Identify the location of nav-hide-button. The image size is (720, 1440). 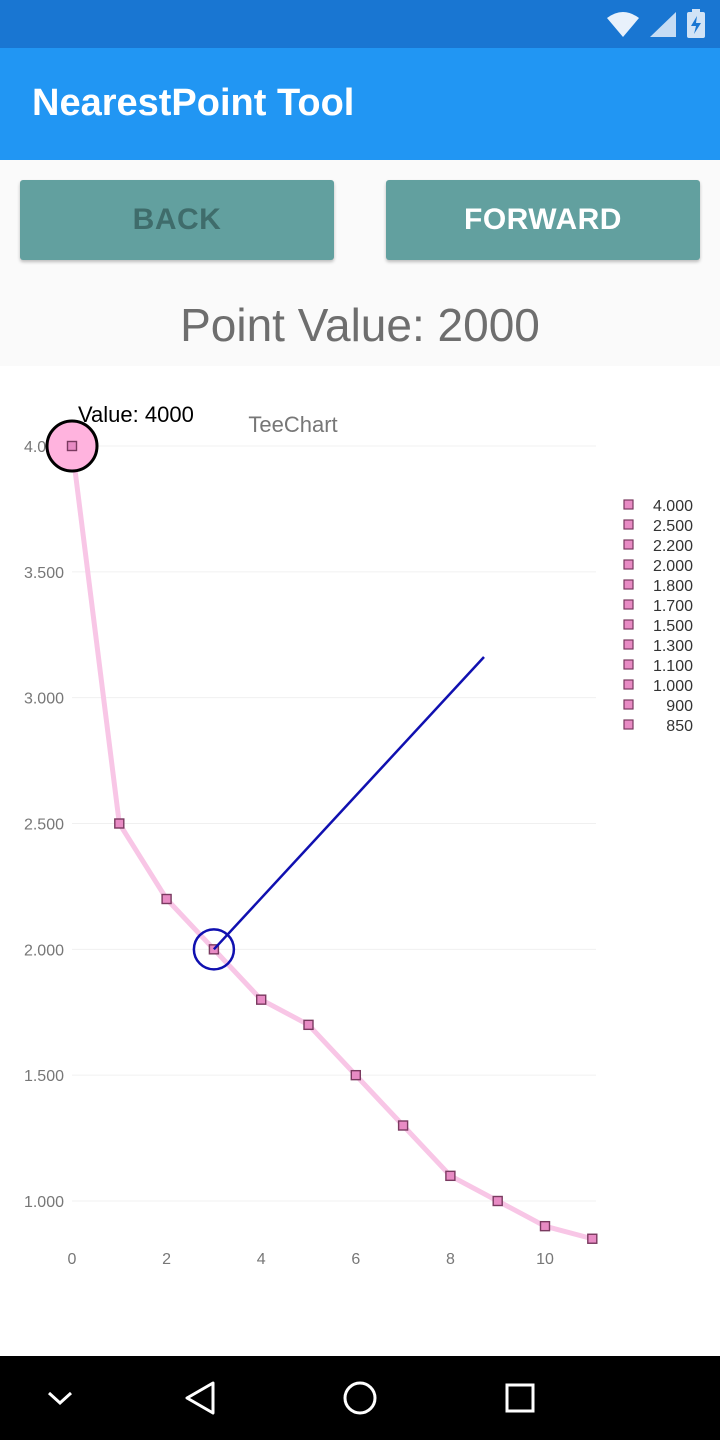
(60, 1398).